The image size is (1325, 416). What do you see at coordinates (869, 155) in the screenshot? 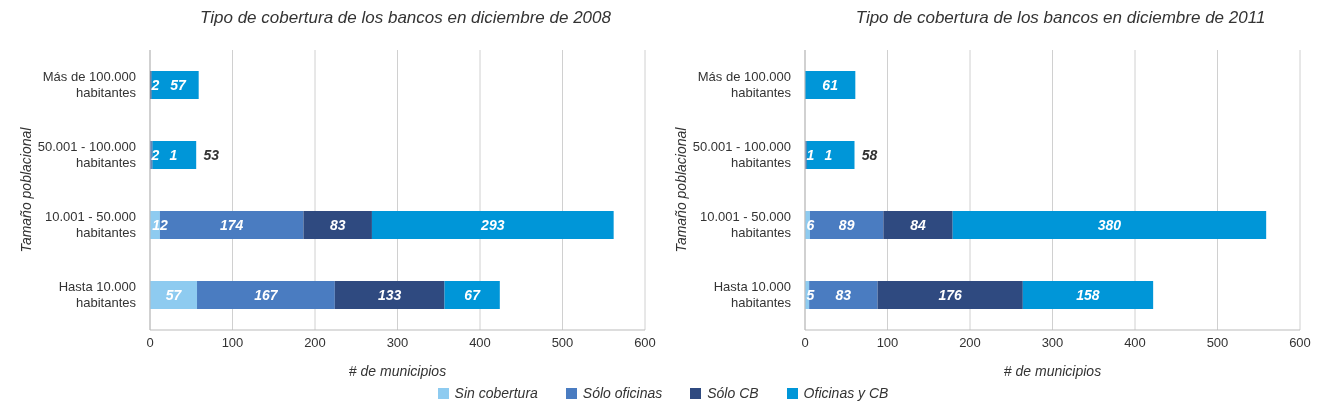
I see `data-label: 58` at bounding box center [869, 155].